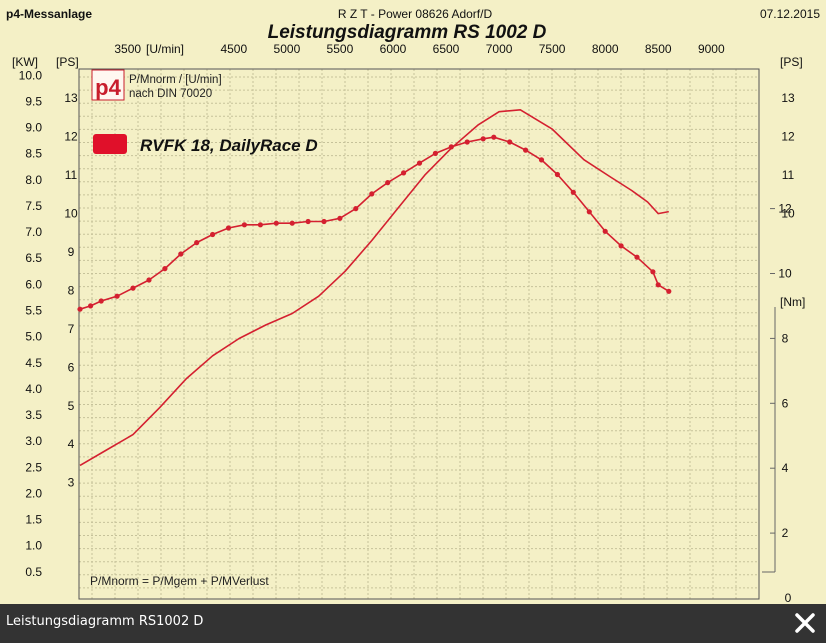 The width and height of the screenshot is (826, 643). What do you see at coordinates (71, 483) in the screenshot?
I see `ps-tick-label: 3` at bounding box center [71, 483].